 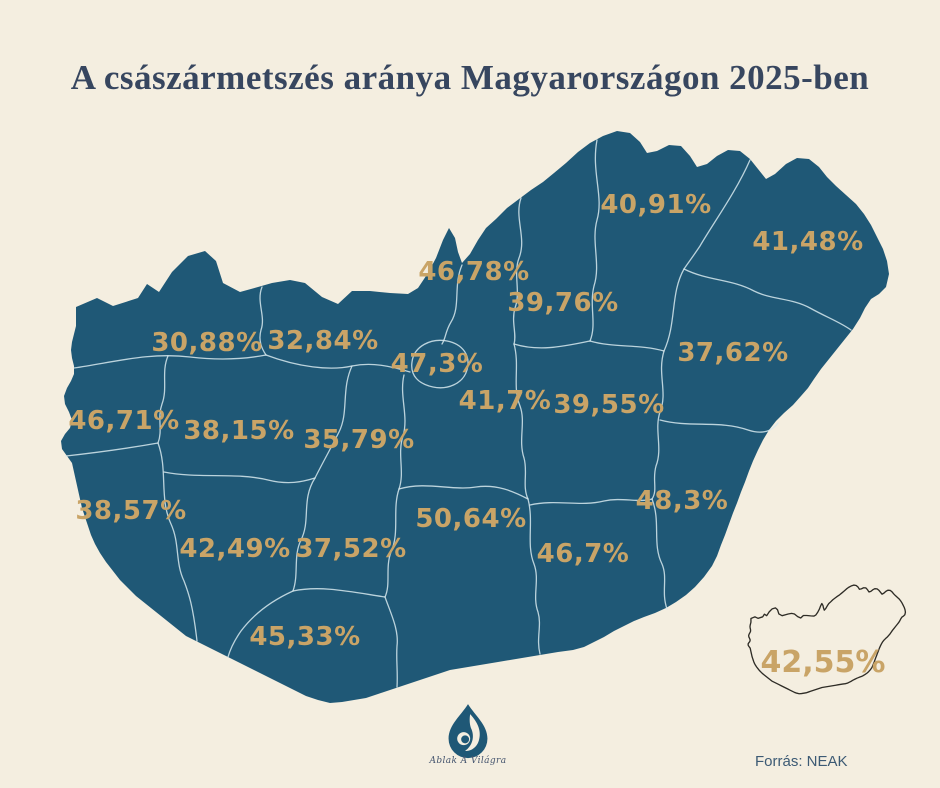 I want to click on county-border-pest-jnsz, so click(x=521, y=421).